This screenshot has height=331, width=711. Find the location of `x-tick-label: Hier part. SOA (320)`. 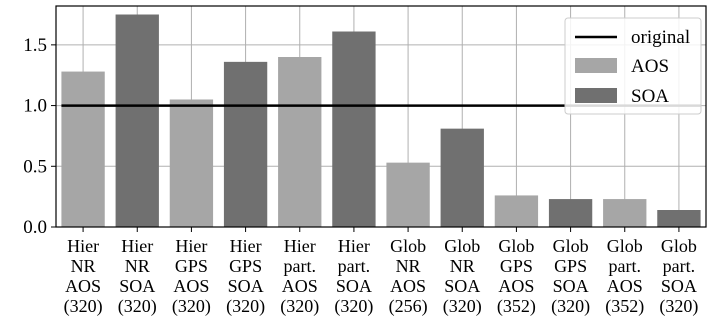

x-tick-label: Hier part. SOA (320) is located at coordinates (353, 276).